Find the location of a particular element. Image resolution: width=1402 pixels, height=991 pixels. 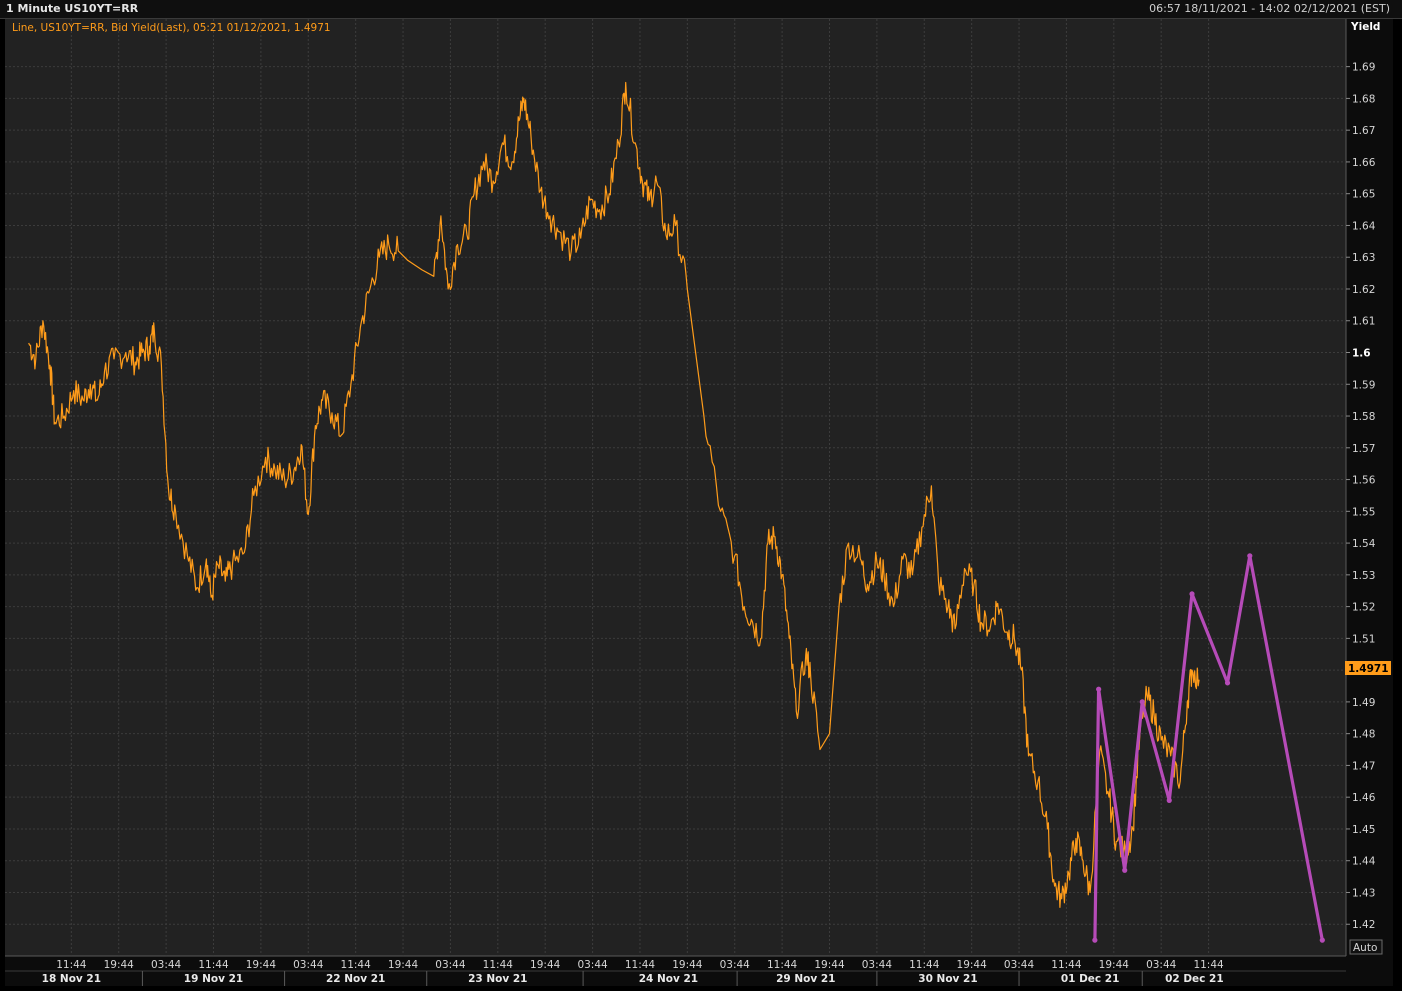

y-tick-label: 1.65 is located at coordinates (1363, 195).